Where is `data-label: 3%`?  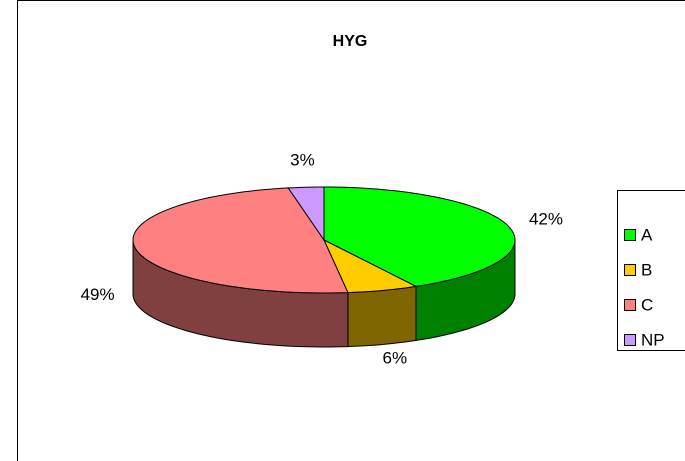 data-label: 3% is located at coordinates (302, 159).